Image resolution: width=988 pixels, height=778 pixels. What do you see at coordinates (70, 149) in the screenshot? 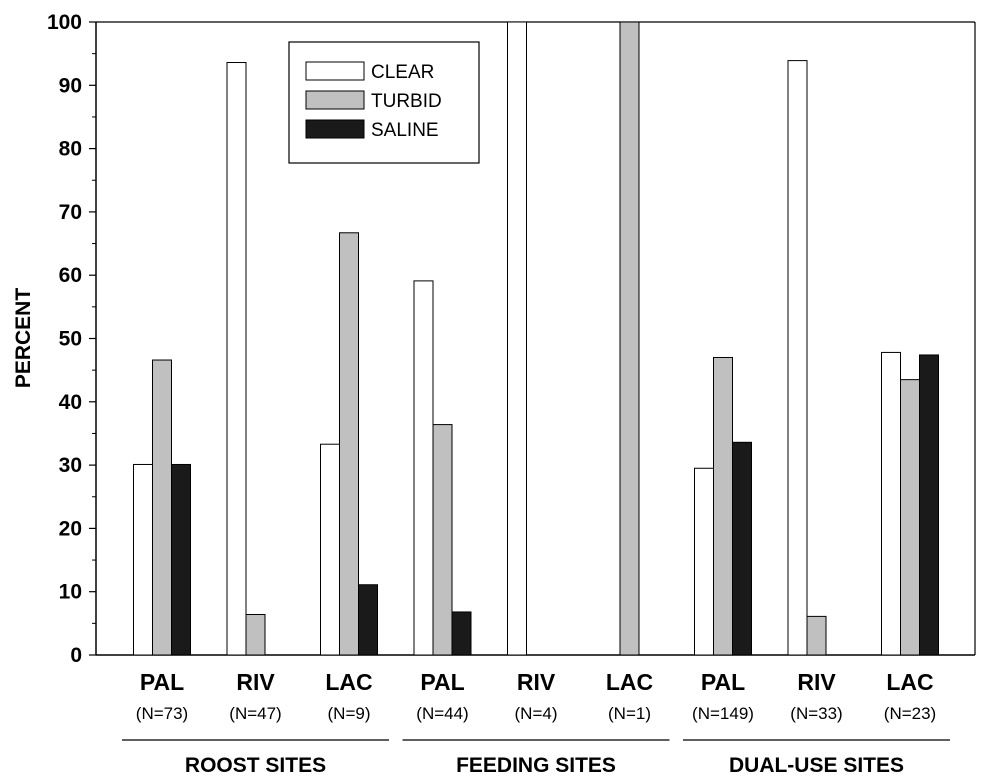
I see `y-tick-label: 80` at bounding box center [70, 149].